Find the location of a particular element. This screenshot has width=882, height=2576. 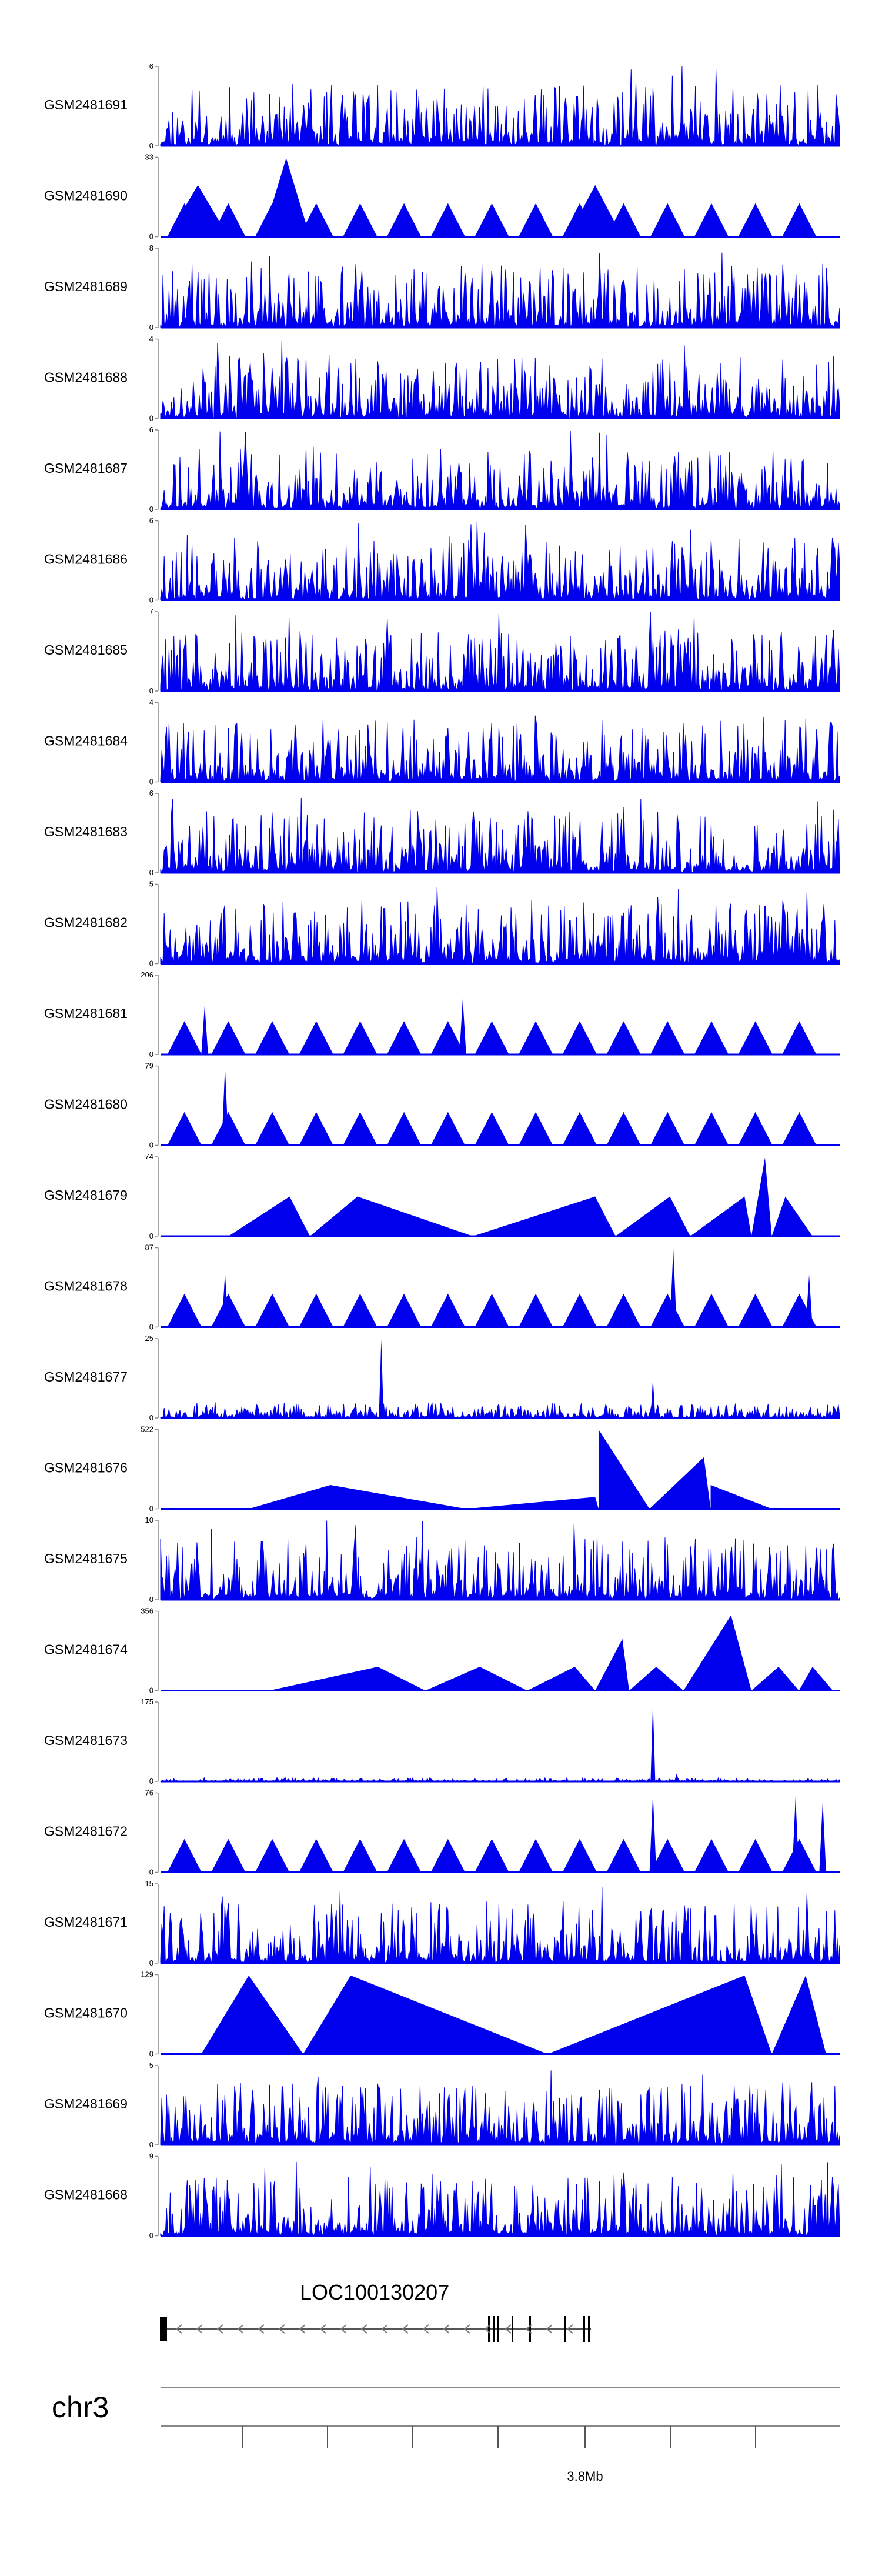

track-label: GSM2481676 is located at coordinates (86, 1468).